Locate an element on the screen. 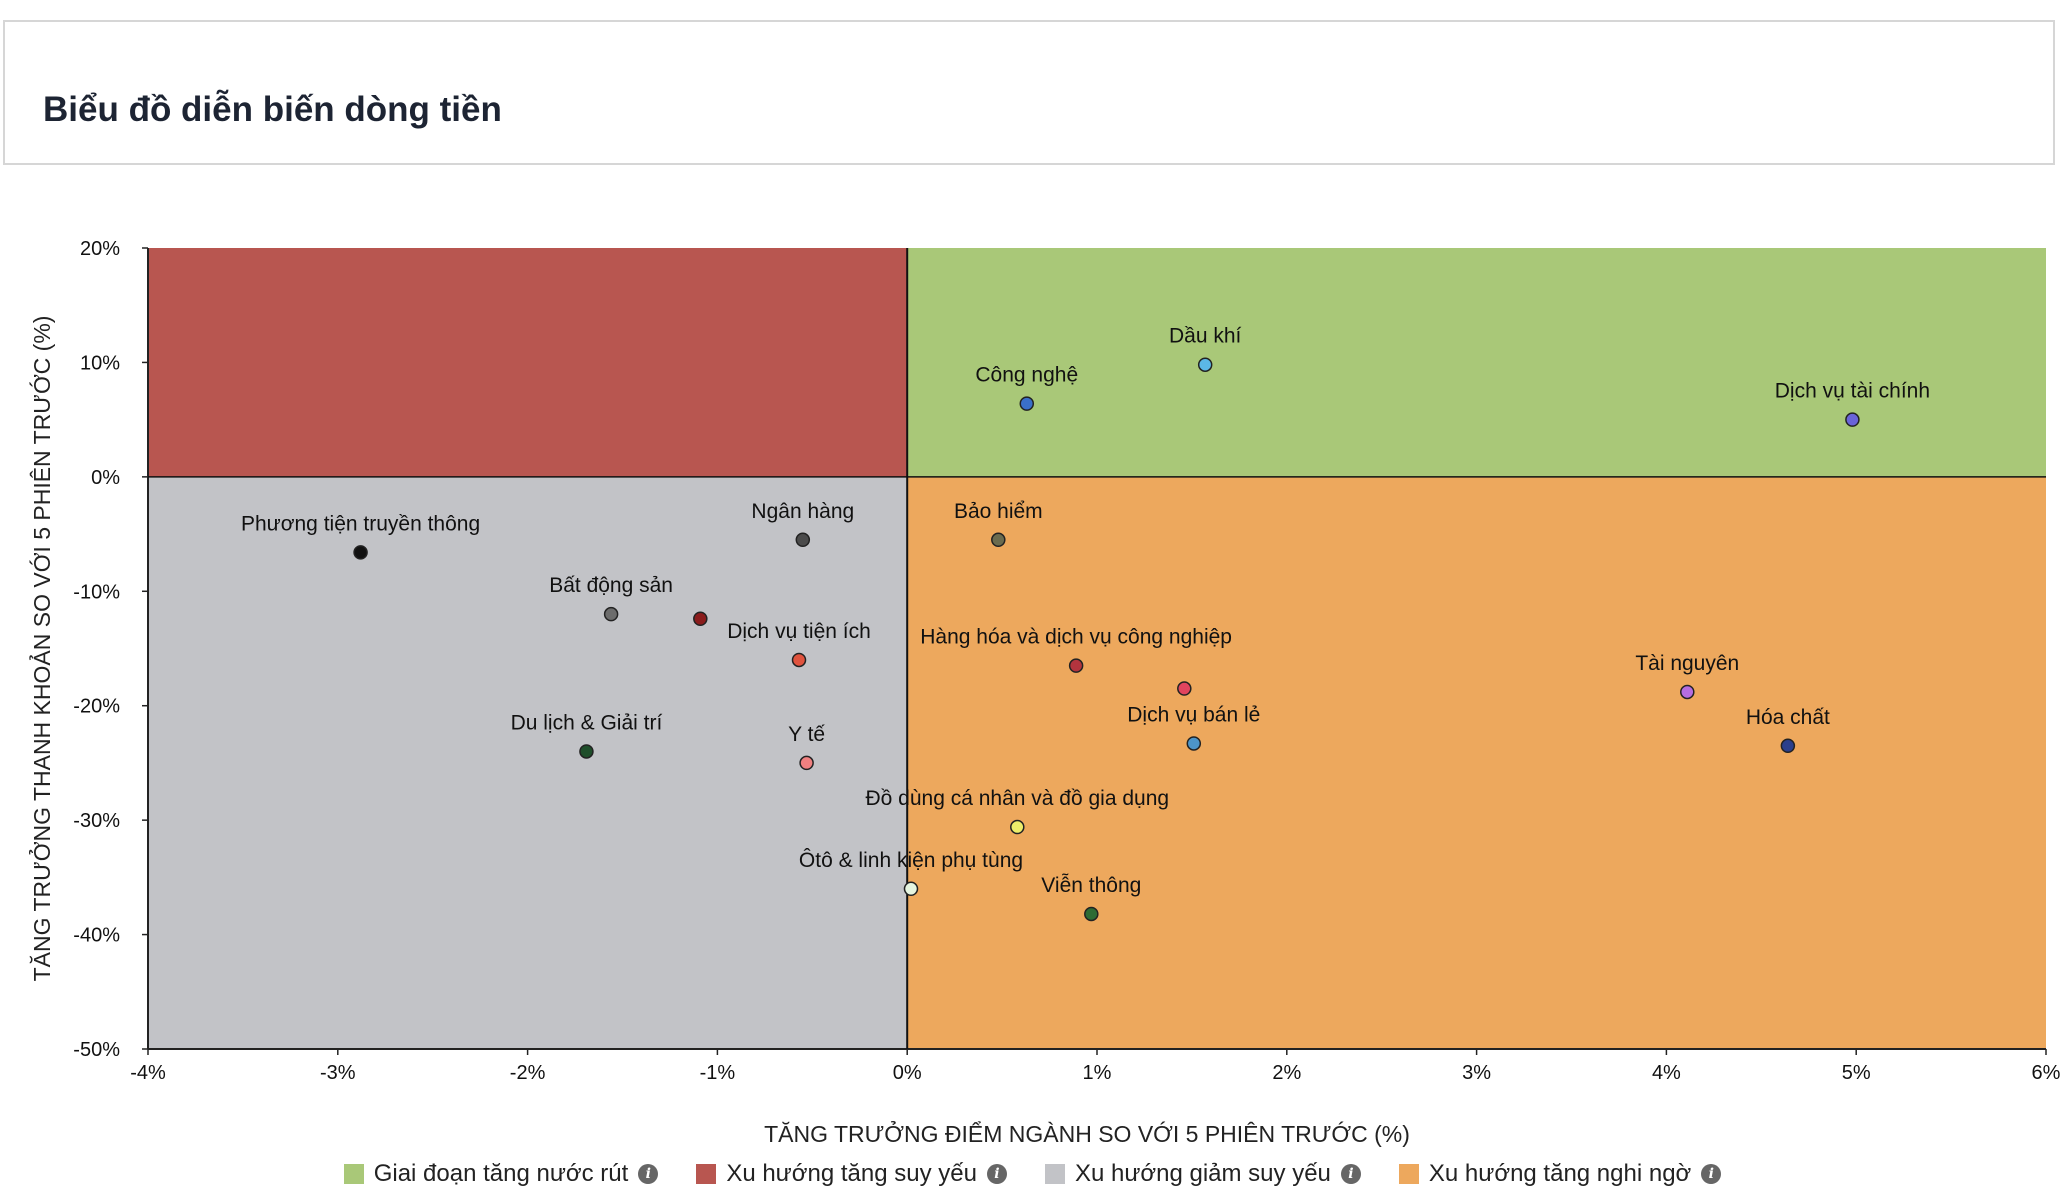  legend-item-weakening-up: Xu hướng tăng suy yếu i is located at coordinates (851, 1174).